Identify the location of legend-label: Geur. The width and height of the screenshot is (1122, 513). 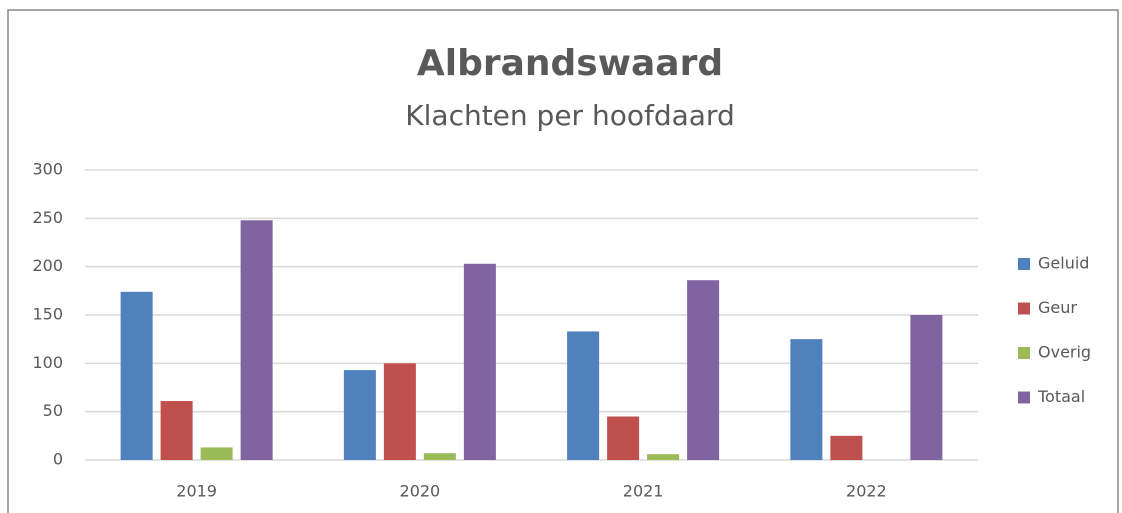
(1057, 307).